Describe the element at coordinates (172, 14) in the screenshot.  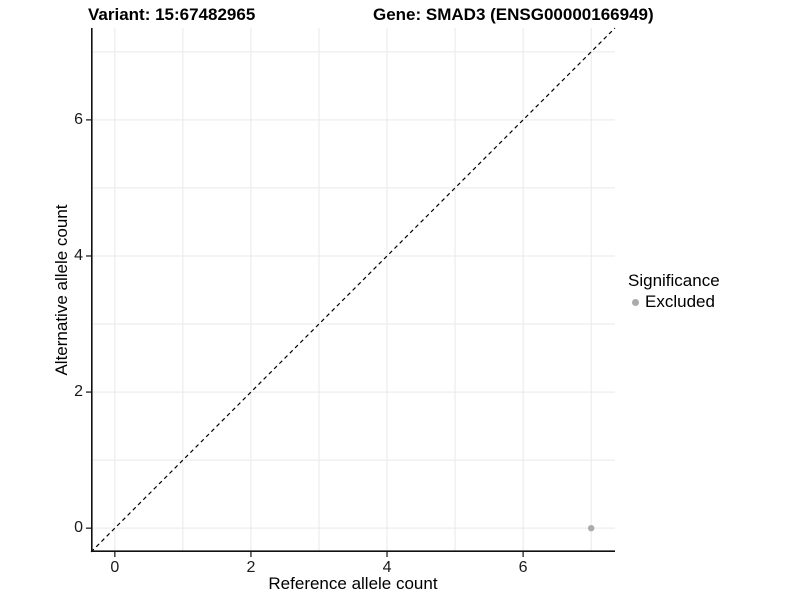
I see `variant-title: Variant: 15:67482965` at that location.